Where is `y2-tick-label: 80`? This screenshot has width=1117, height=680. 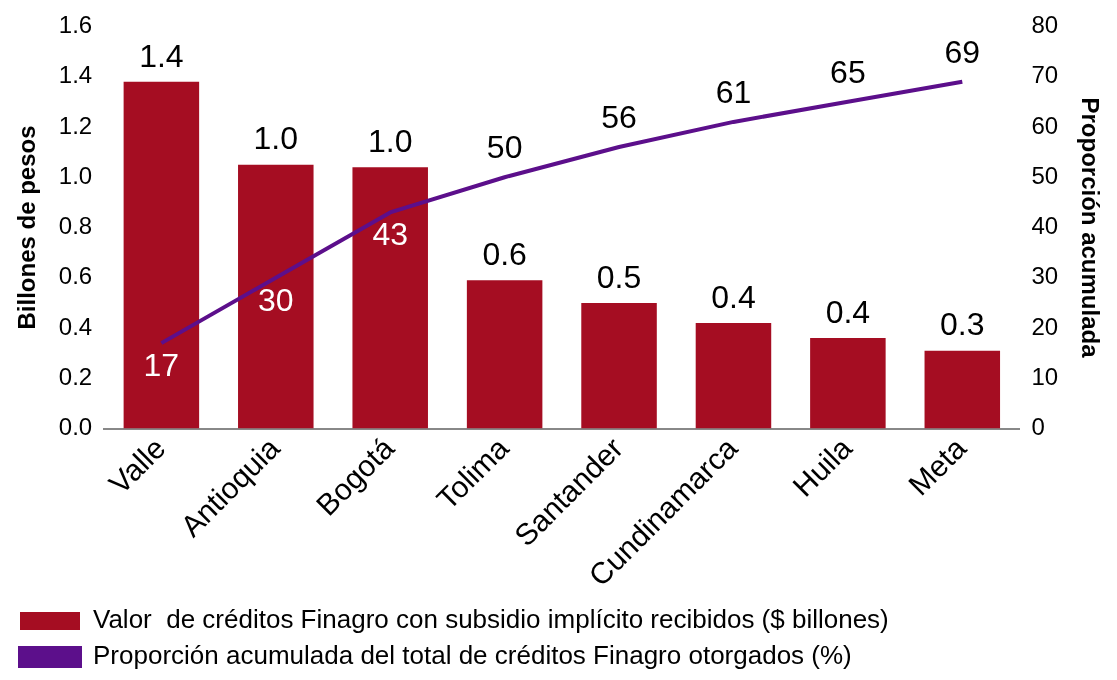 y2-tick-label: 80 is located at coordinates (1045, 25).